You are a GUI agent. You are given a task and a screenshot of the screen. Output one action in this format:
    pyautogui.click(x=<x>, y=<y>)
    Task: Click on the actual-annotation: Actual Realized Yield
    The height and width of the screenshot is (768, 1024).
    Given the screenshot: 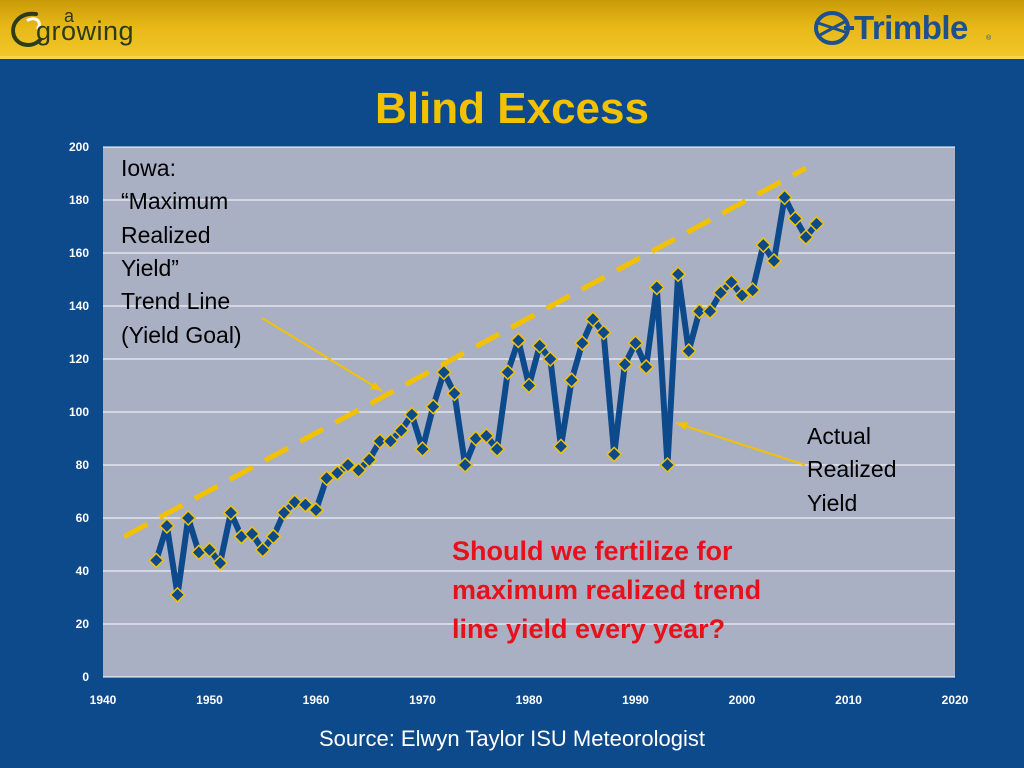 What is the action you would take?
    pyautogui.click(x=852, y=470)
    